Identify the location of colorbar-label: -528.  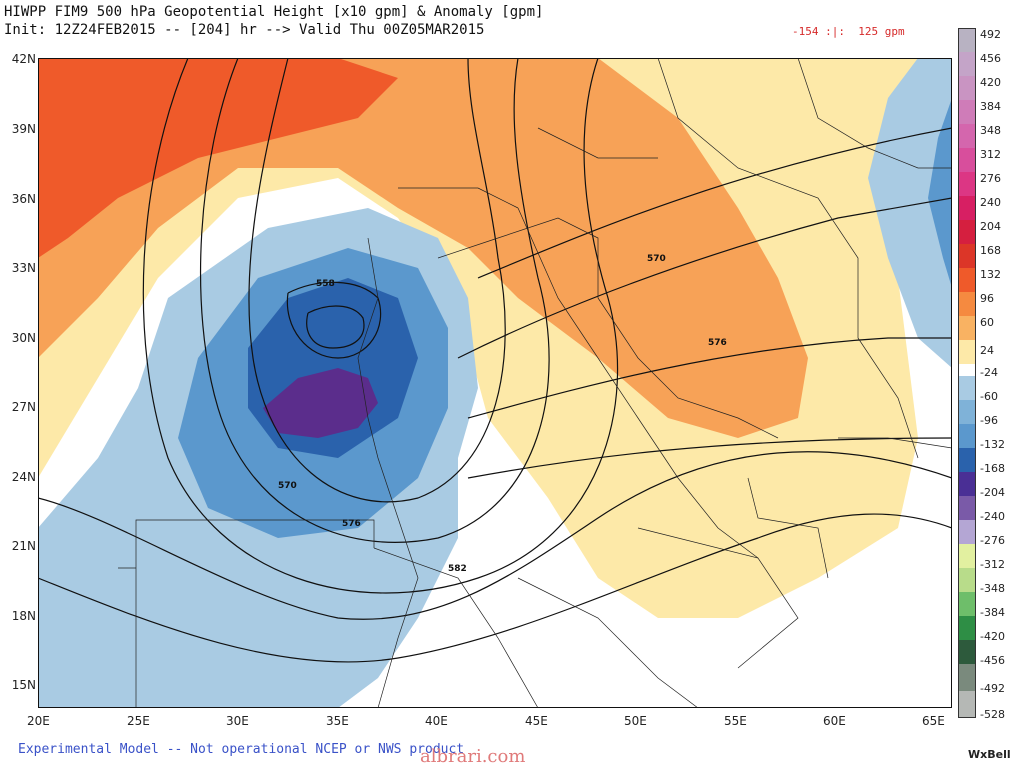
(992, 714).